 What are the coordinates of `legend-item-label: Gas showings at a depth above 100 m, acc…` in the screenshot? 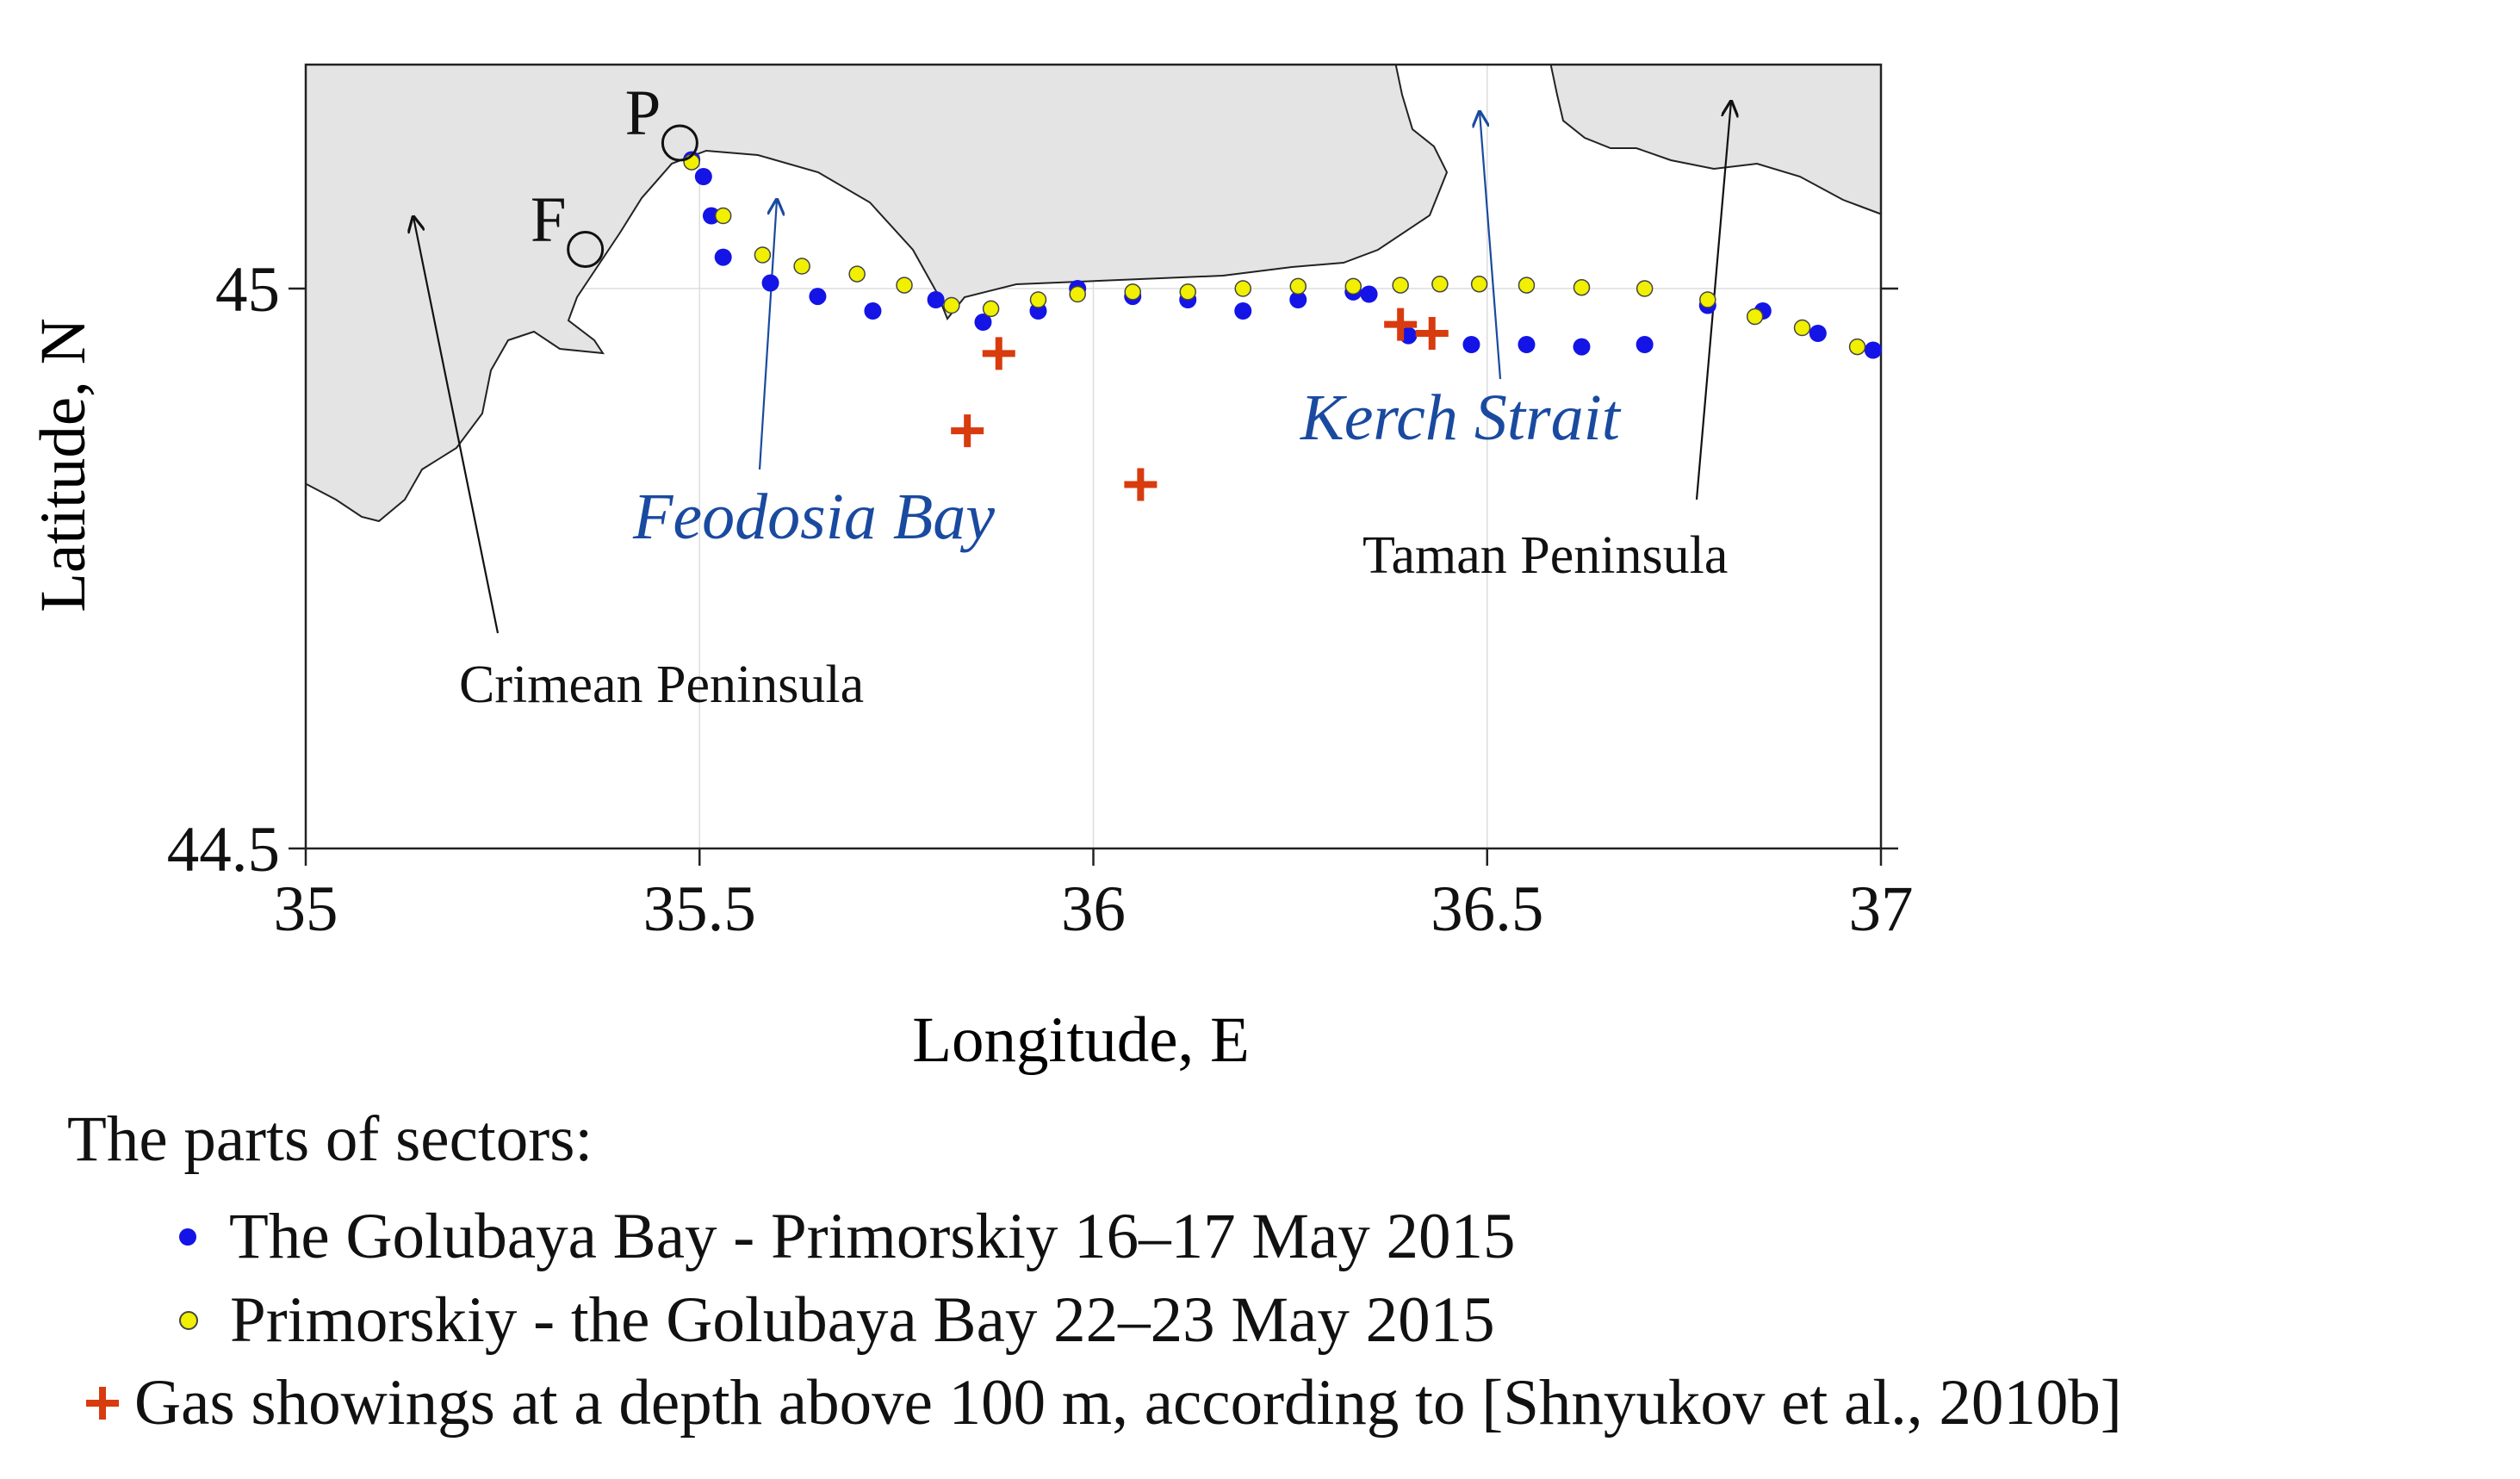 It's located at (1128, 1403).